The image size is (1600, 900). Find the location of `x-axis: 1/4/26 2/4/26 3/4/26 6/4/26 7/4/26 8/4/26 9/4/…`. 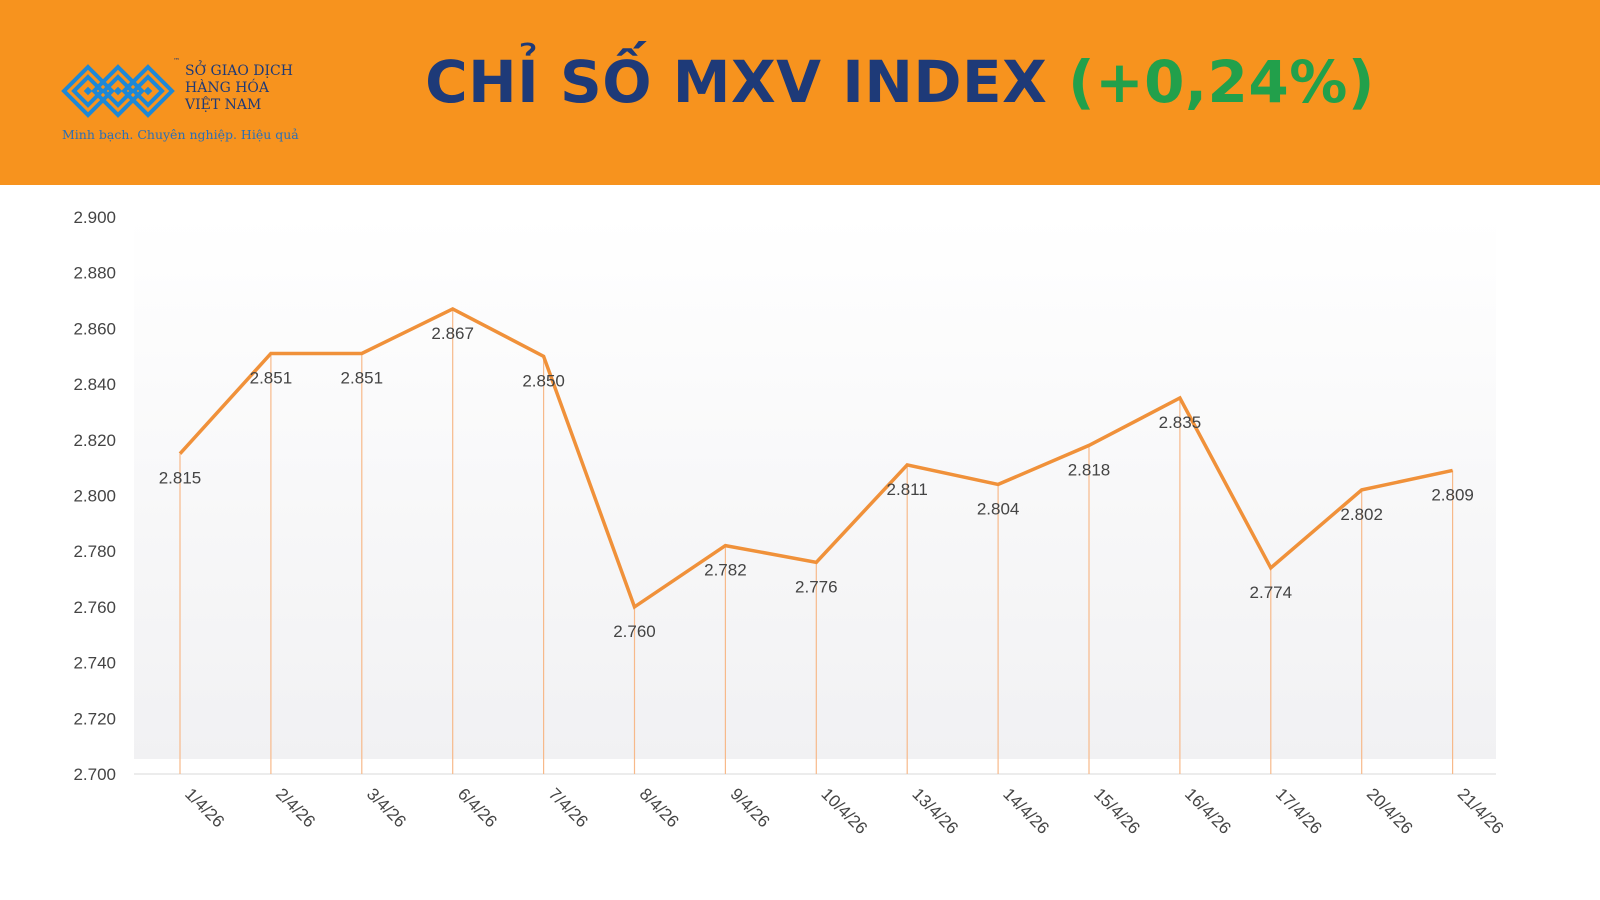

x-axis: 1/4/26 2/4/26 3/4/26 6/4/26 7/4/26 8/4/26 9/4/… is located at coordinates (844, 811).